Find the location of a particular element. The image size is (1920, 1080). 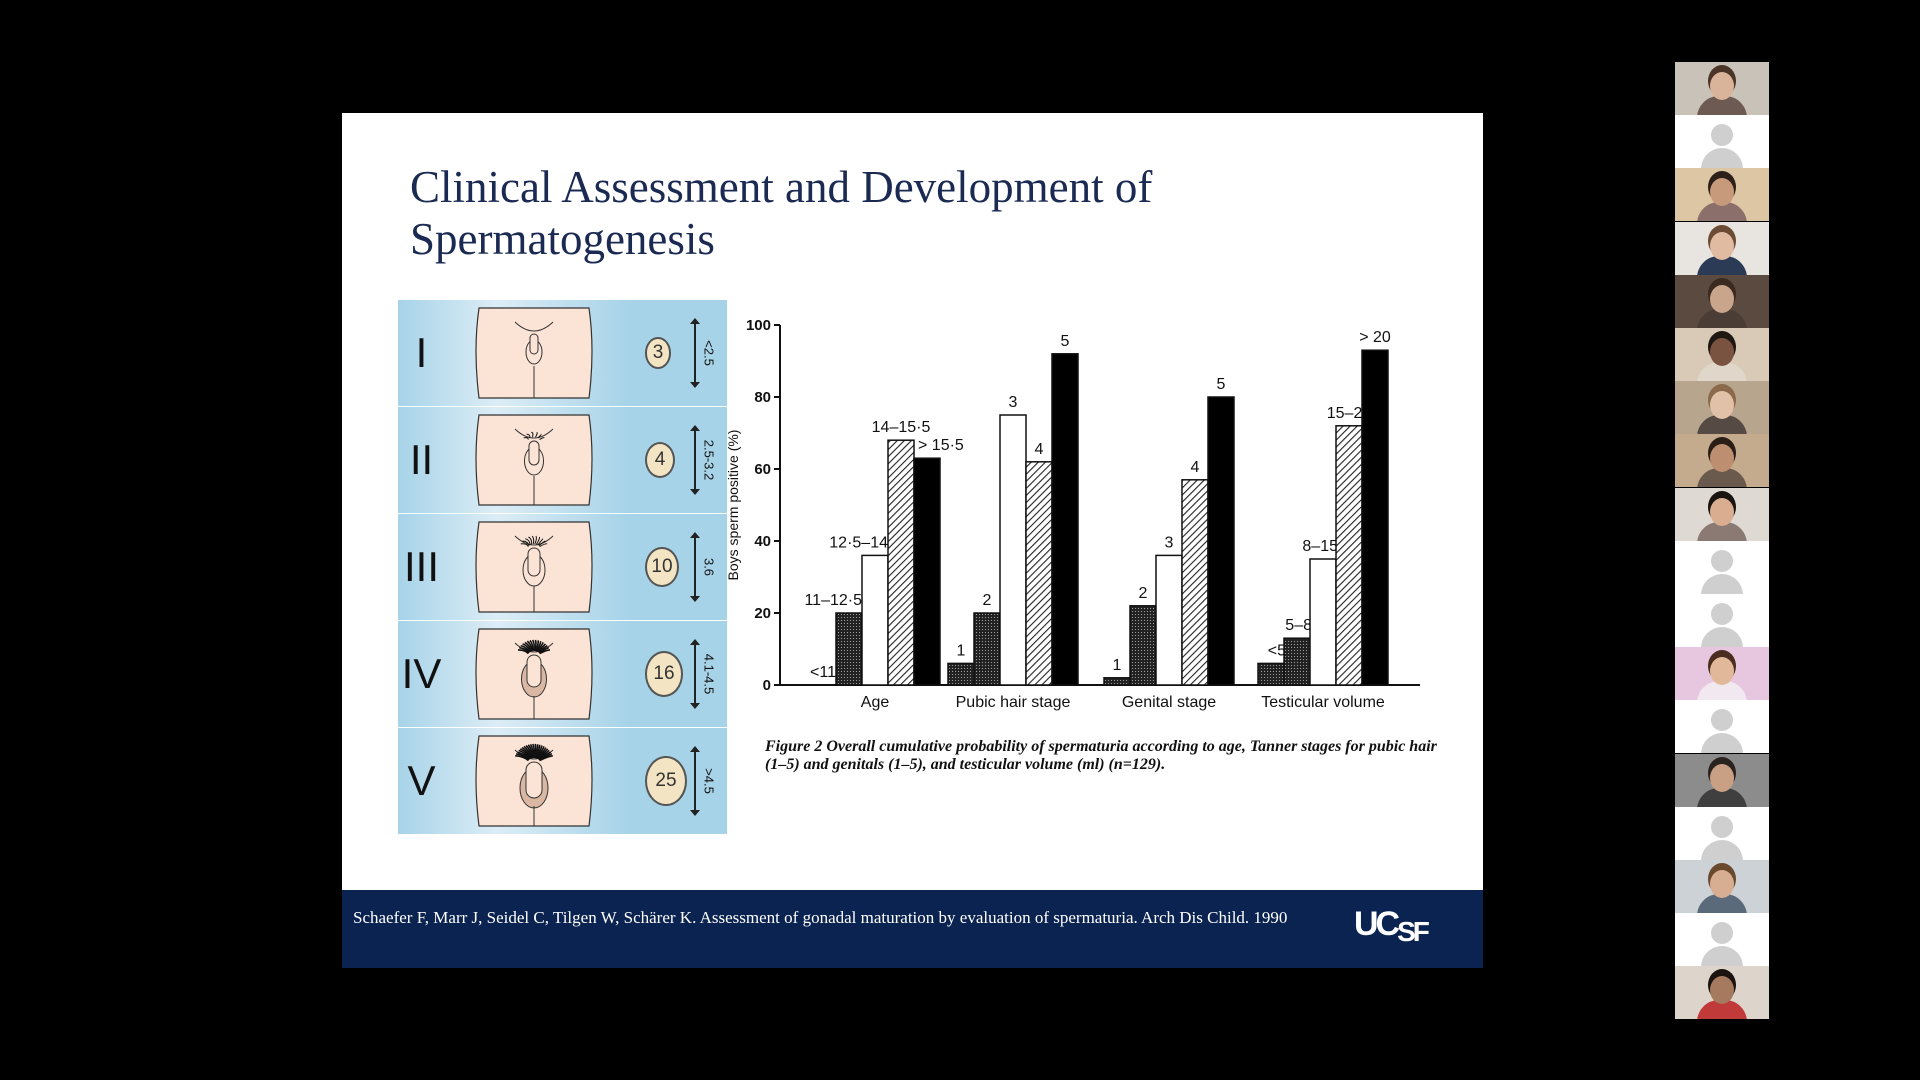

testis-length-range: 4.1-4.5 is located at coordinates (704, 674).